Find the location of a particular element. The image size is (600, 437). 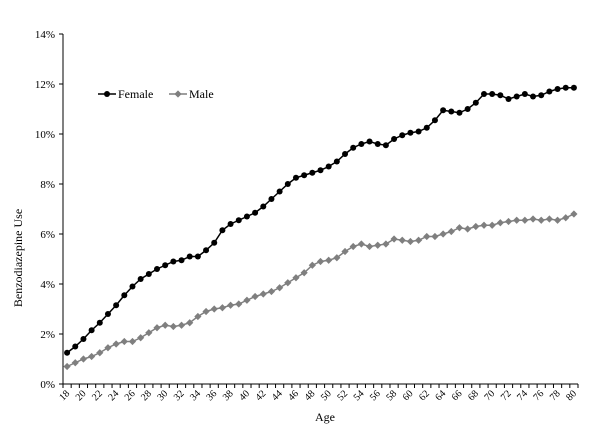

x-tick-label: 42 is located at coordinates (261, 395).